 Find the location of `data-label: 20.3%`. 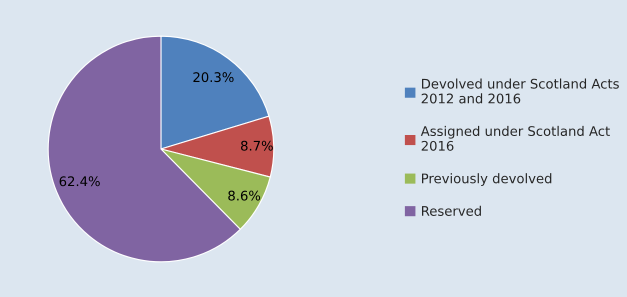

data-label: 20.3% is located at coordinates (213, 77).